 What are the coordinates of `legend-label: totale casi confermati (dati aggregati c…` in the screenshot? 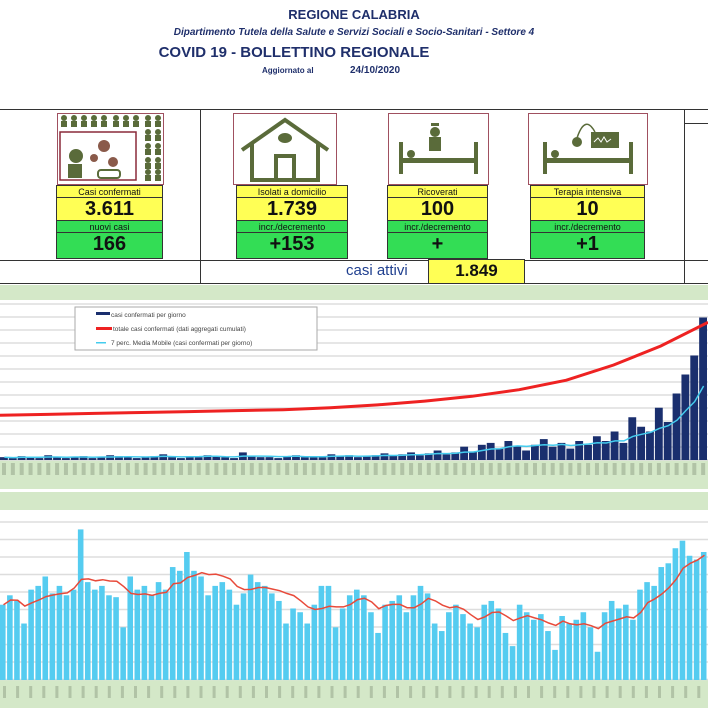 It's located at (179, 329).